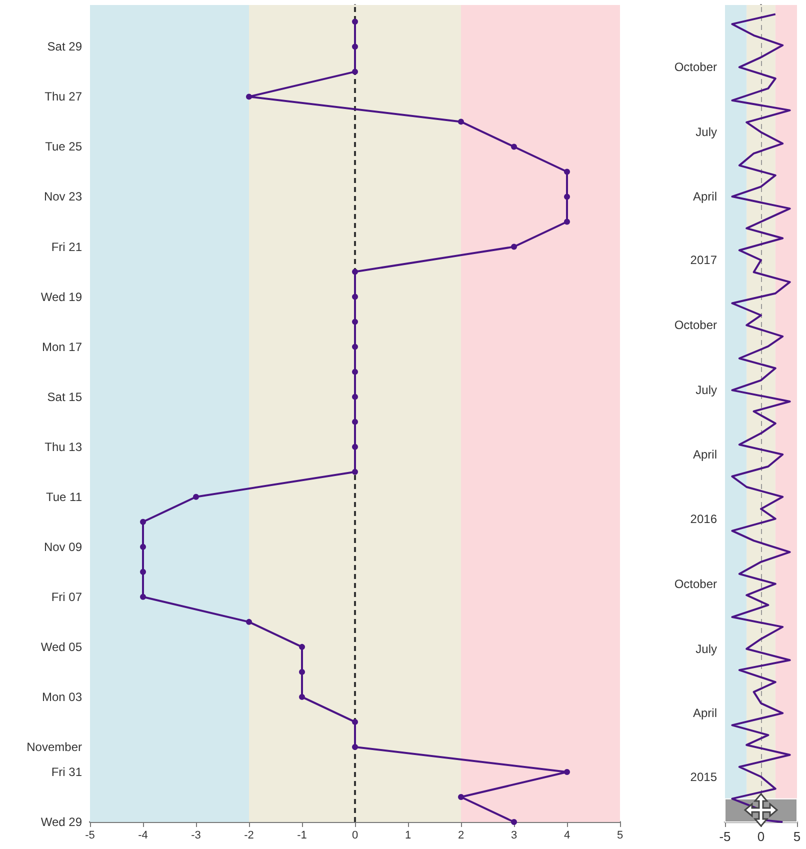 The image size is (806, 849). What do you see at coordinates (64, 47) in the screenshot?
I see `y-tick-label: Sat 29` at bounding box center [64, 47].